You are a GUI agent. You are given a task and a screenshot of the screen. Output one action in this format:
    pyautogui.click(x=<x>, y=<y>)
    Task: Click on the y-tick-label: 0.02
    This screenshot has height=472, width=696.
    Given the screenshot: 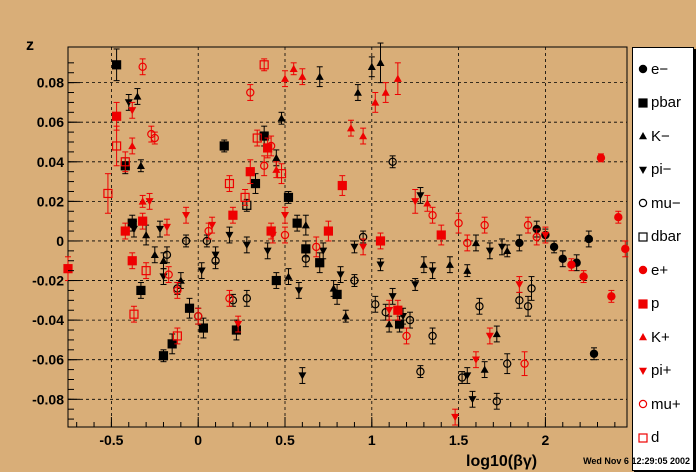 What is the action you would take?
    pyautogui.click(x=50, y=201)
    